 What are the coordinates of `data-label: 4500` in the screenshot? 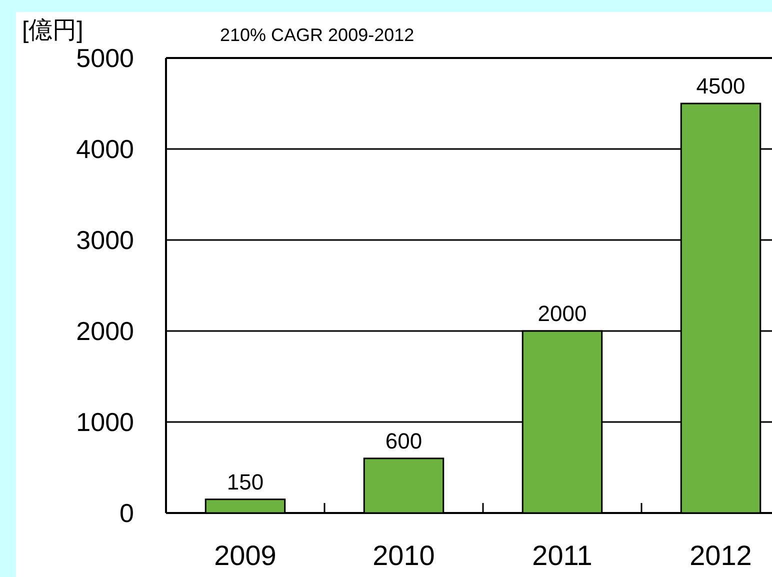 It's located at (721, 86).